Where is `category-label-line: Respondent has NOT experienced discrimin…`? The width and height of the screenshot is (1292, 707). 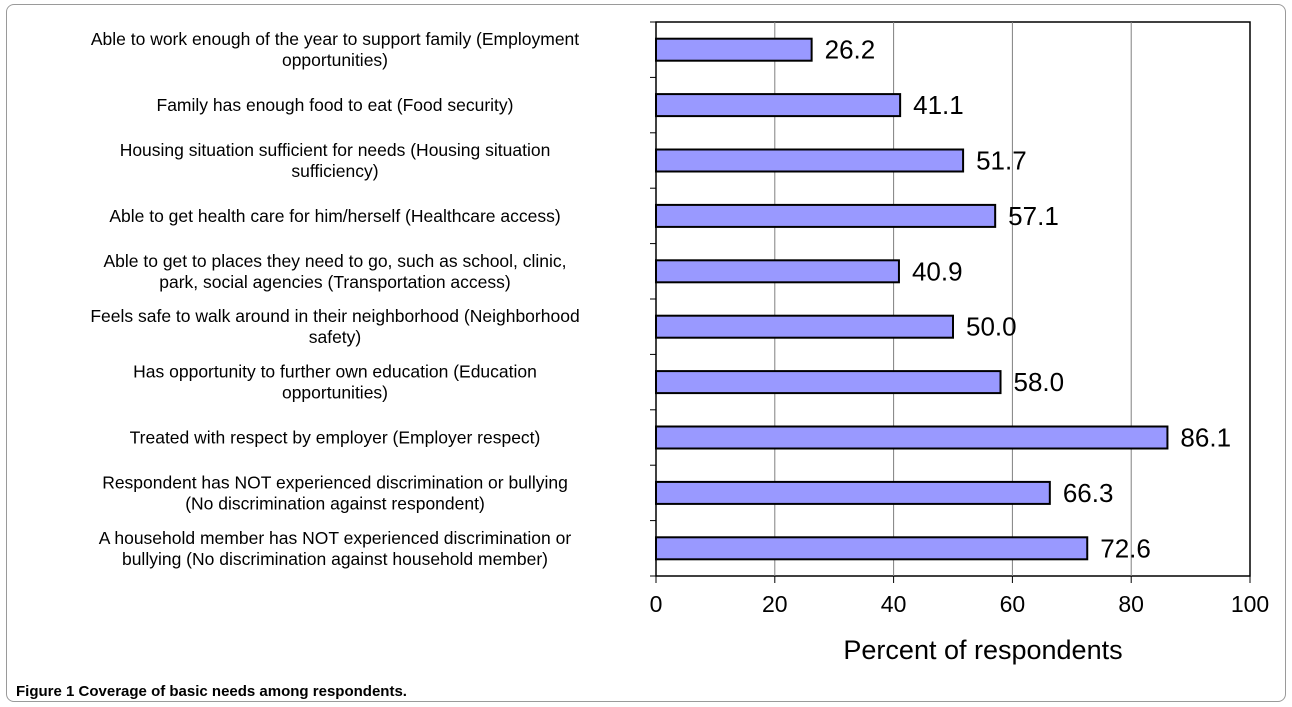
category-label-line: Respondent has NOT experienced discrimin… is located at coordinates (335, 482).